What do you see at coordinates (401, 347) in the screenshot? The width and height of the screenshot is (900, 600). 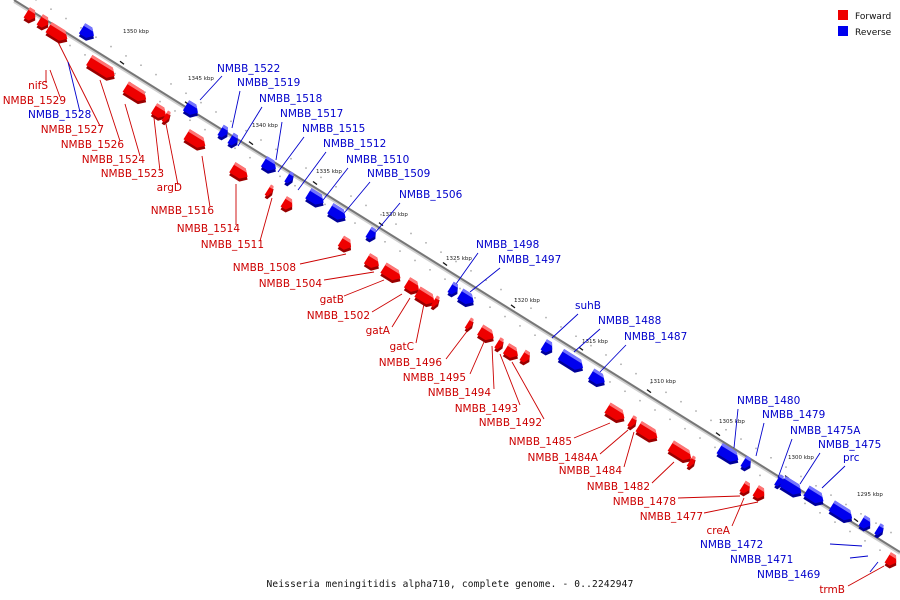 I see `gene-label: gatC` at bounding box center [401, 347].